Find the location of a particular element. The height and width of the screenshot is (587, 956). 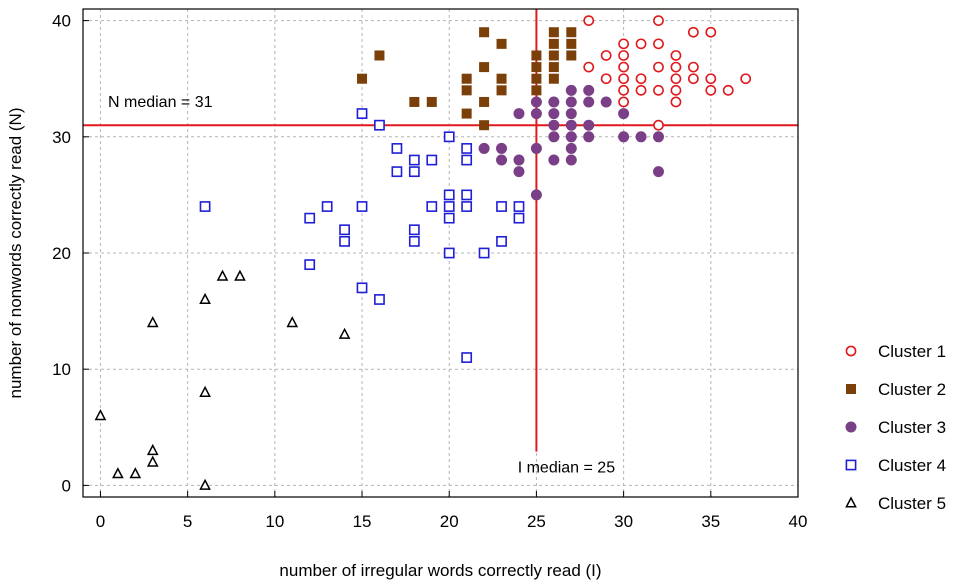

legend-item-cluster-5: Cluster 5 is located at coordinates (895, 503).